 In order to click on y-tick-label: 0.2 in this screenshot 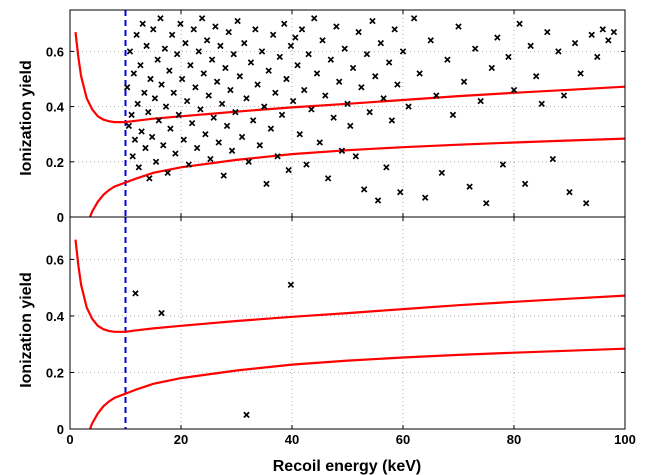, I will do `click(55, 162)`.